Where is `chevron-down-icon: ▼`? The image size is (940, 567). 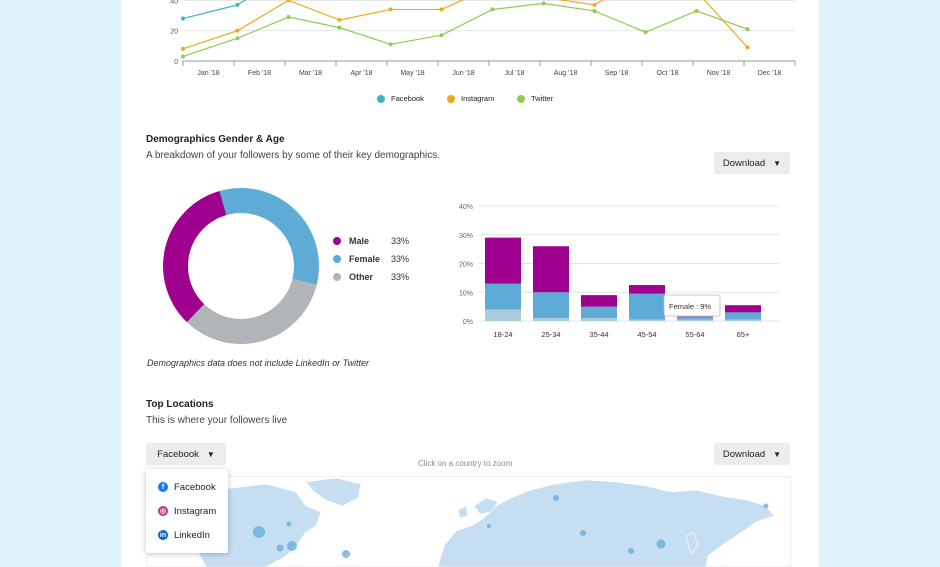
chevron-down-icon: ▼ is located at coordinates (210, 454).